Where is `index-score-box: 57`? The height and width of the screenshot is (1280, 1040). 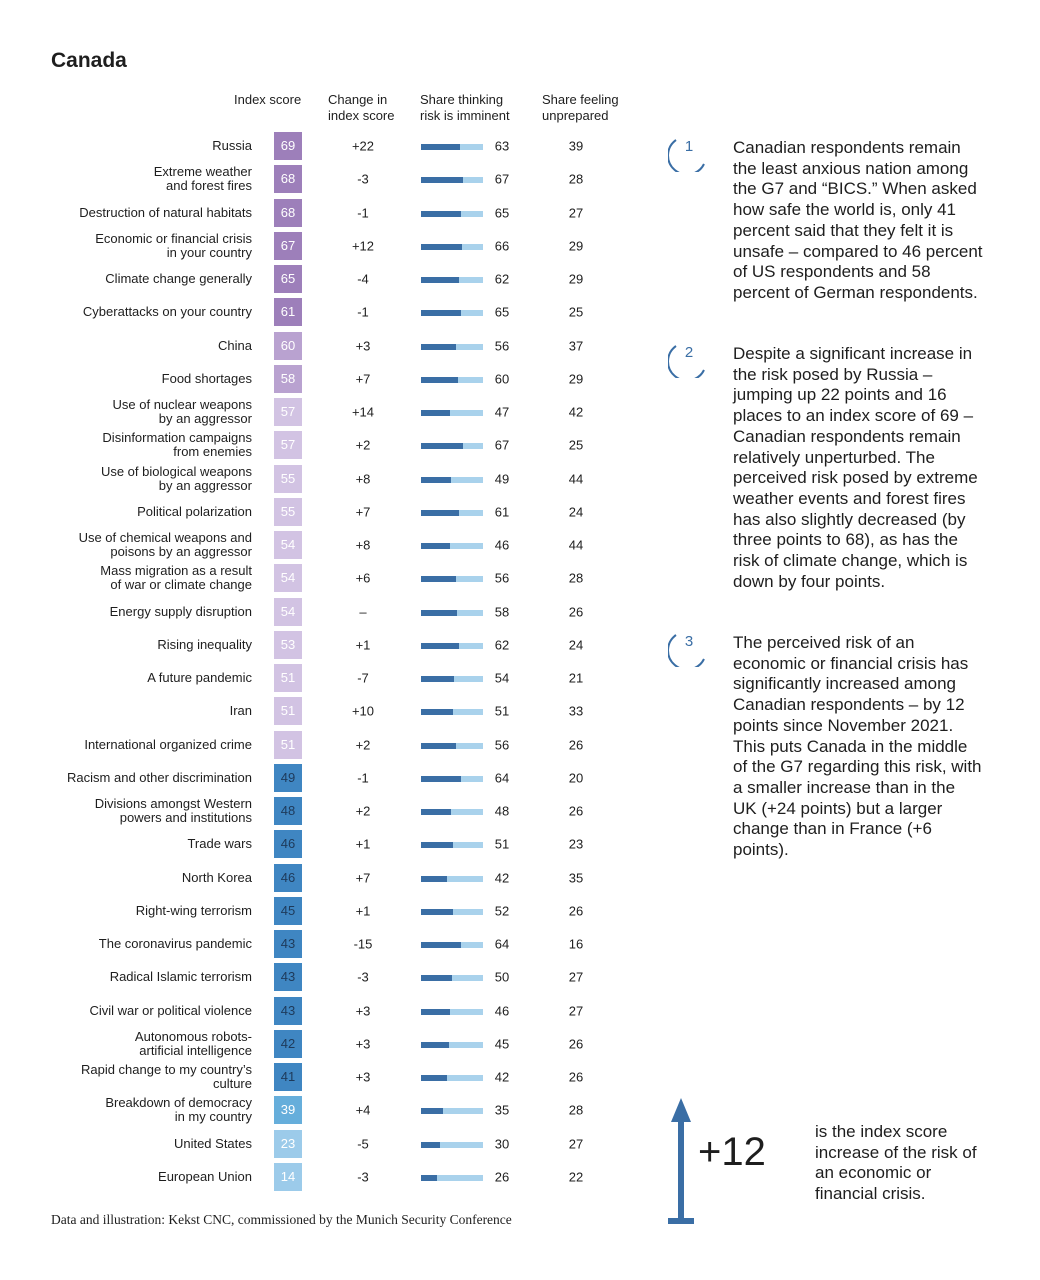
index-score-box: 57 is located at coordinates (288, 412).